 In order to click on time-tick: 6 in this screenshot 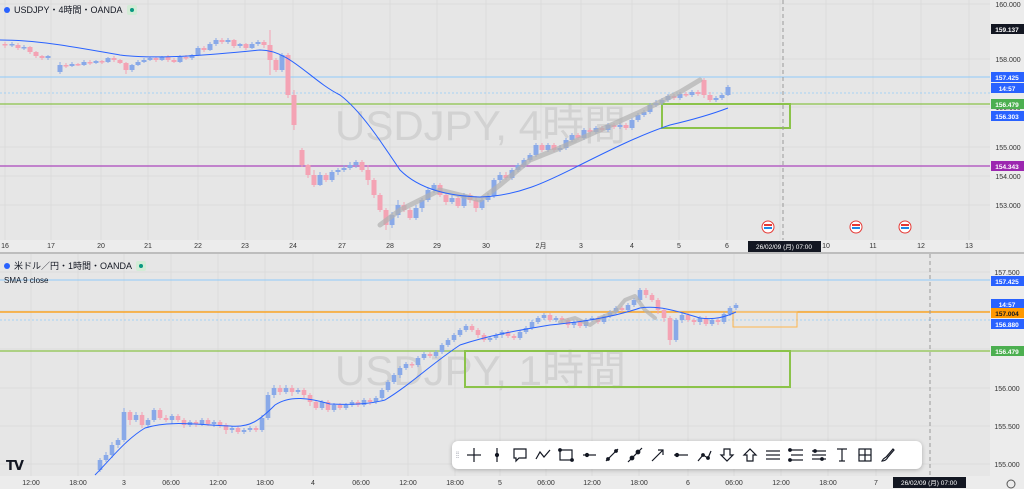, I will do `click(727, 246)`.